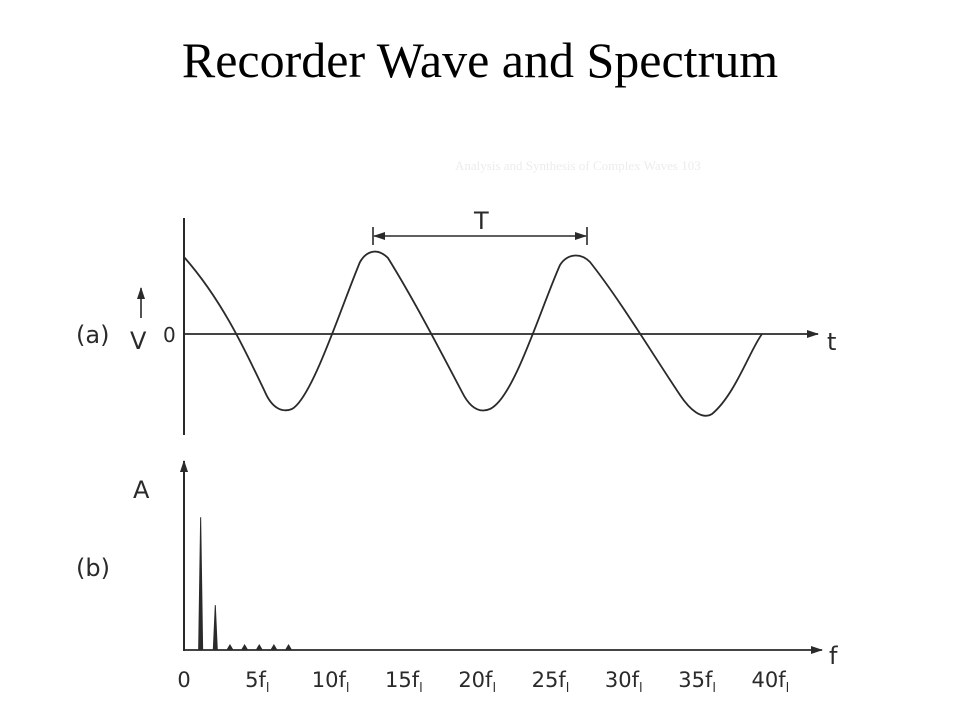 This screenshot has width=960, height=720. What do you see at coordinates (141, 490) in the screenshot?
I see `a-axis-label: A` at bounding box center [141, 490].